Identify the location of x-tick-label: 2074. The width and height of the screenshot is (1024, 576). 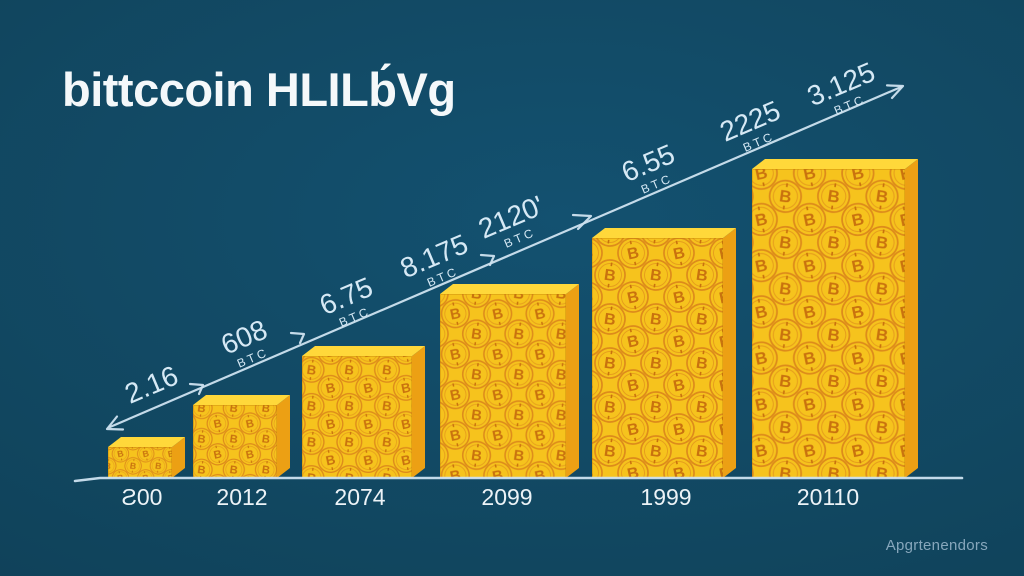
(360, 497).